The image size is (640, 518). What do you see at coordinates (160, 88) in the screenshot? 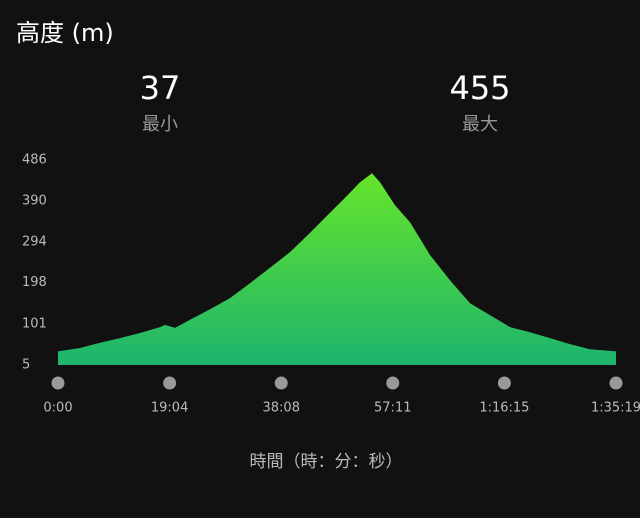
I see `stat-value: 37` at bounding box center [160, 88].